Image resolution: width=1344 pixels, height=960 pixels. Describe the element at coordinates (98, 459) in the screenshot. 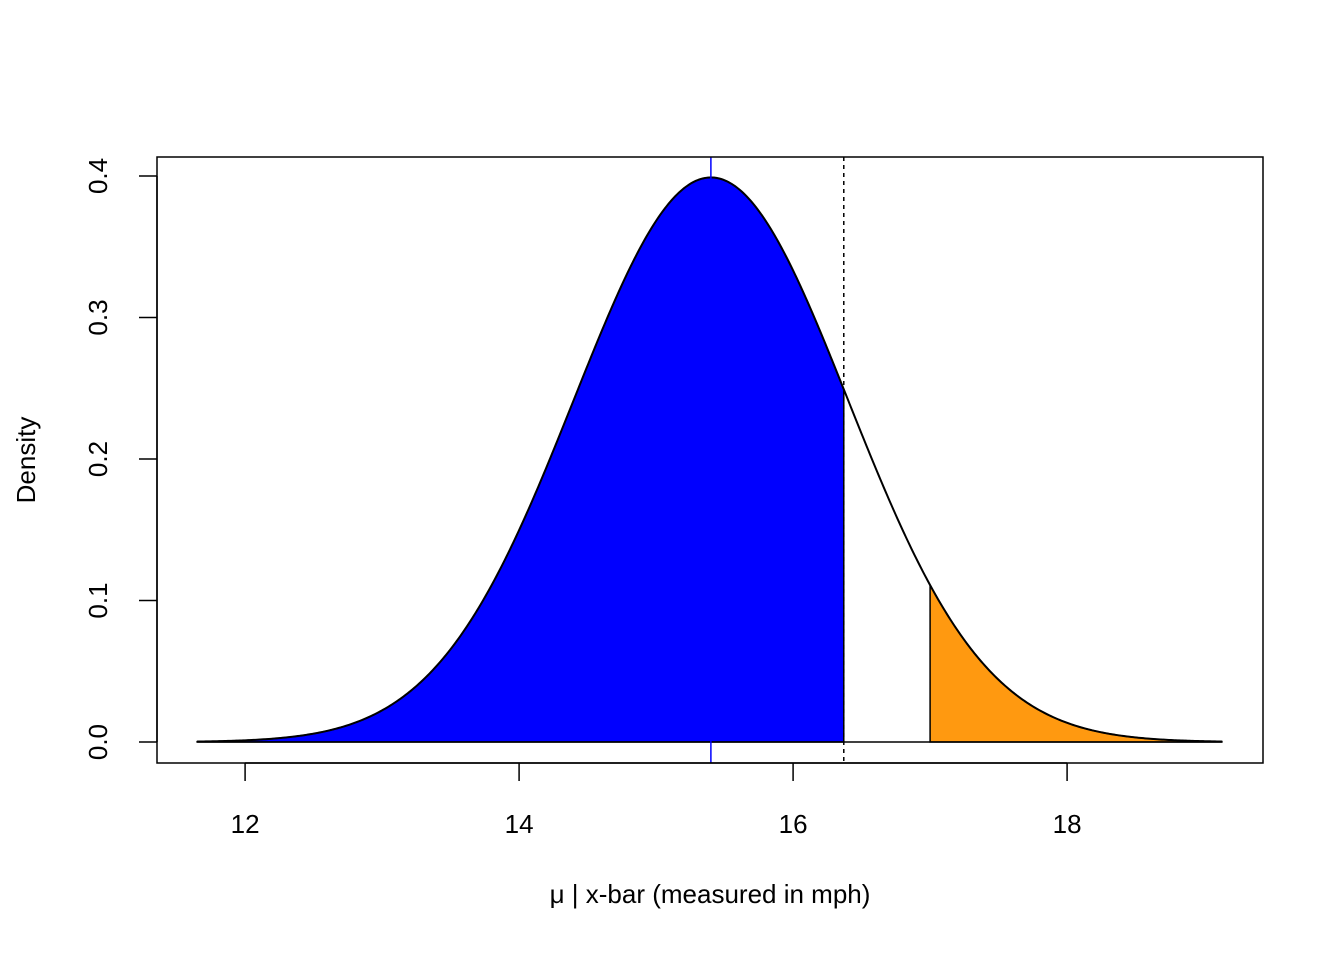

I see `y-tick-label: 0.2` at that location.